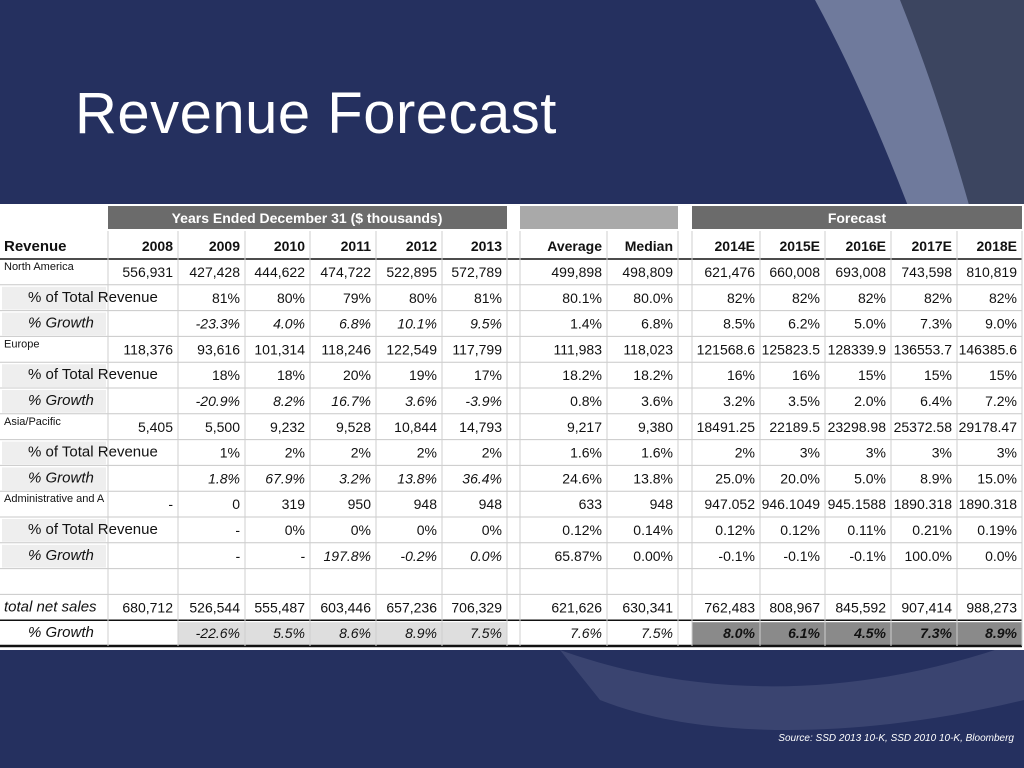 This screenshot has height=768, width=1024. What do you see at coordinates (869, 633) in the screenshot?
I see `table-cell: 4.5%` at bounding box center [869, 633].